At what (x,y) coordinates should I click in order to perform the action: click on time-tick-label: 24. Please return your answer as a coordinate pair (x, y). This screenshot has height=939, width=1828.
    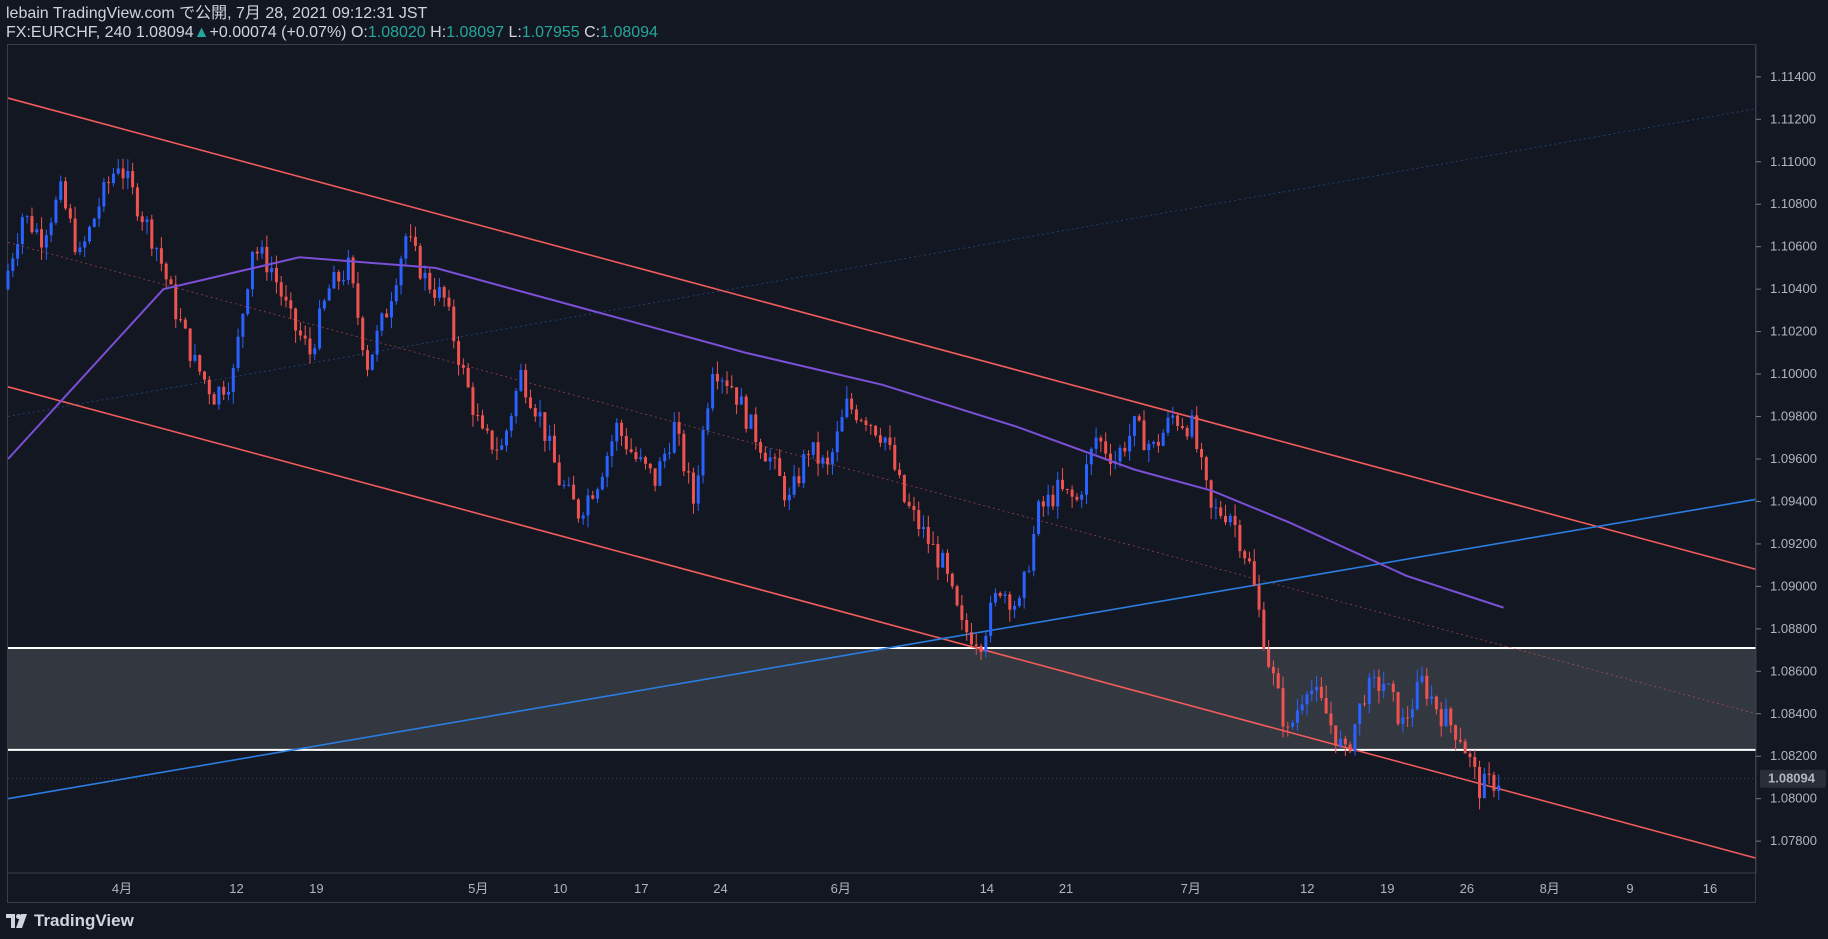
    Looking at the image, I should click on (720, 888).